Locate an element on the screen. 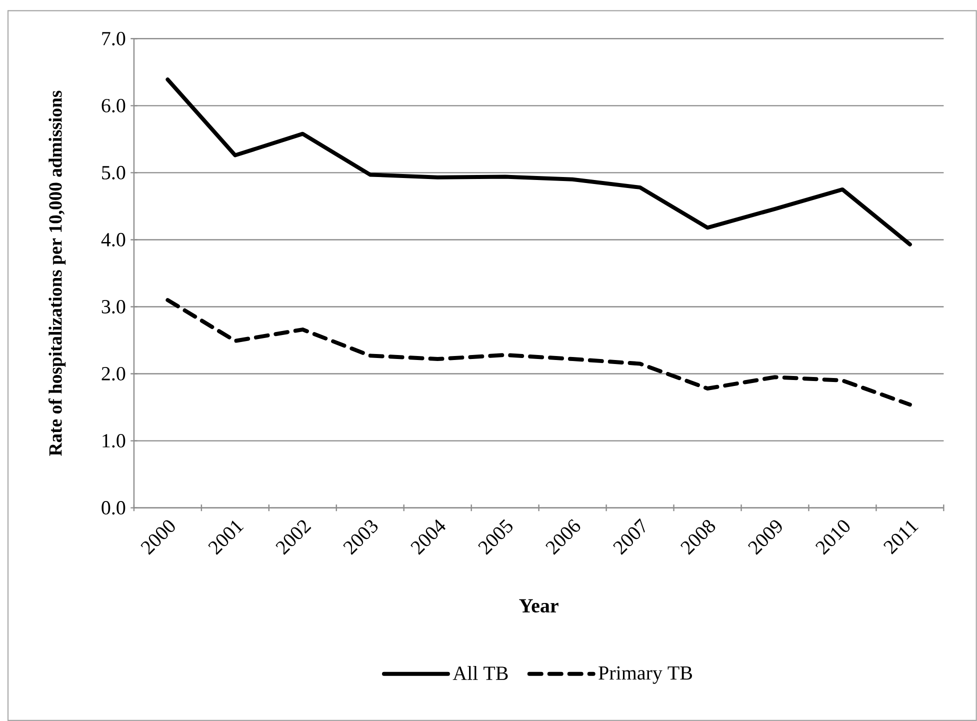 The width and height of the screenshot is (977, 721). y-tick-label: 7.0 is located at coordinates (114, 39).